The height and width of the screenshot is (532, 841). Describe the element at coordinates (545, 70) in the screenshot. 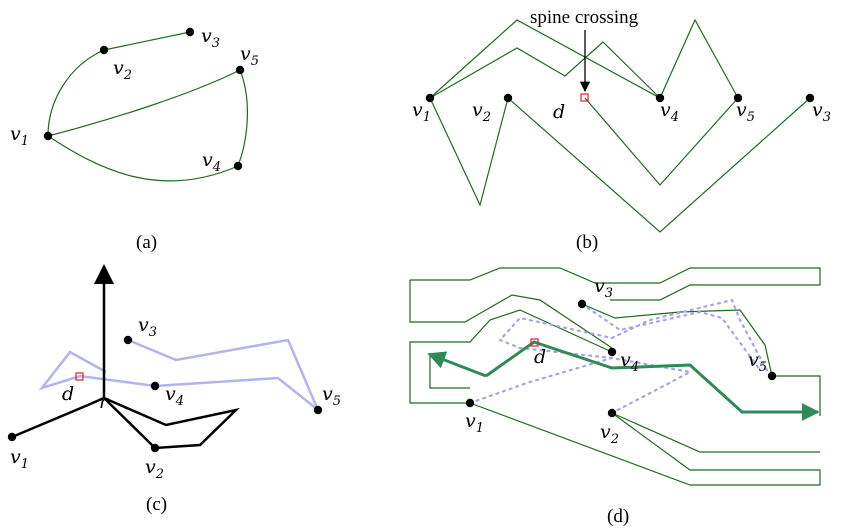

I see `edge-b-v1-v4` at that location.